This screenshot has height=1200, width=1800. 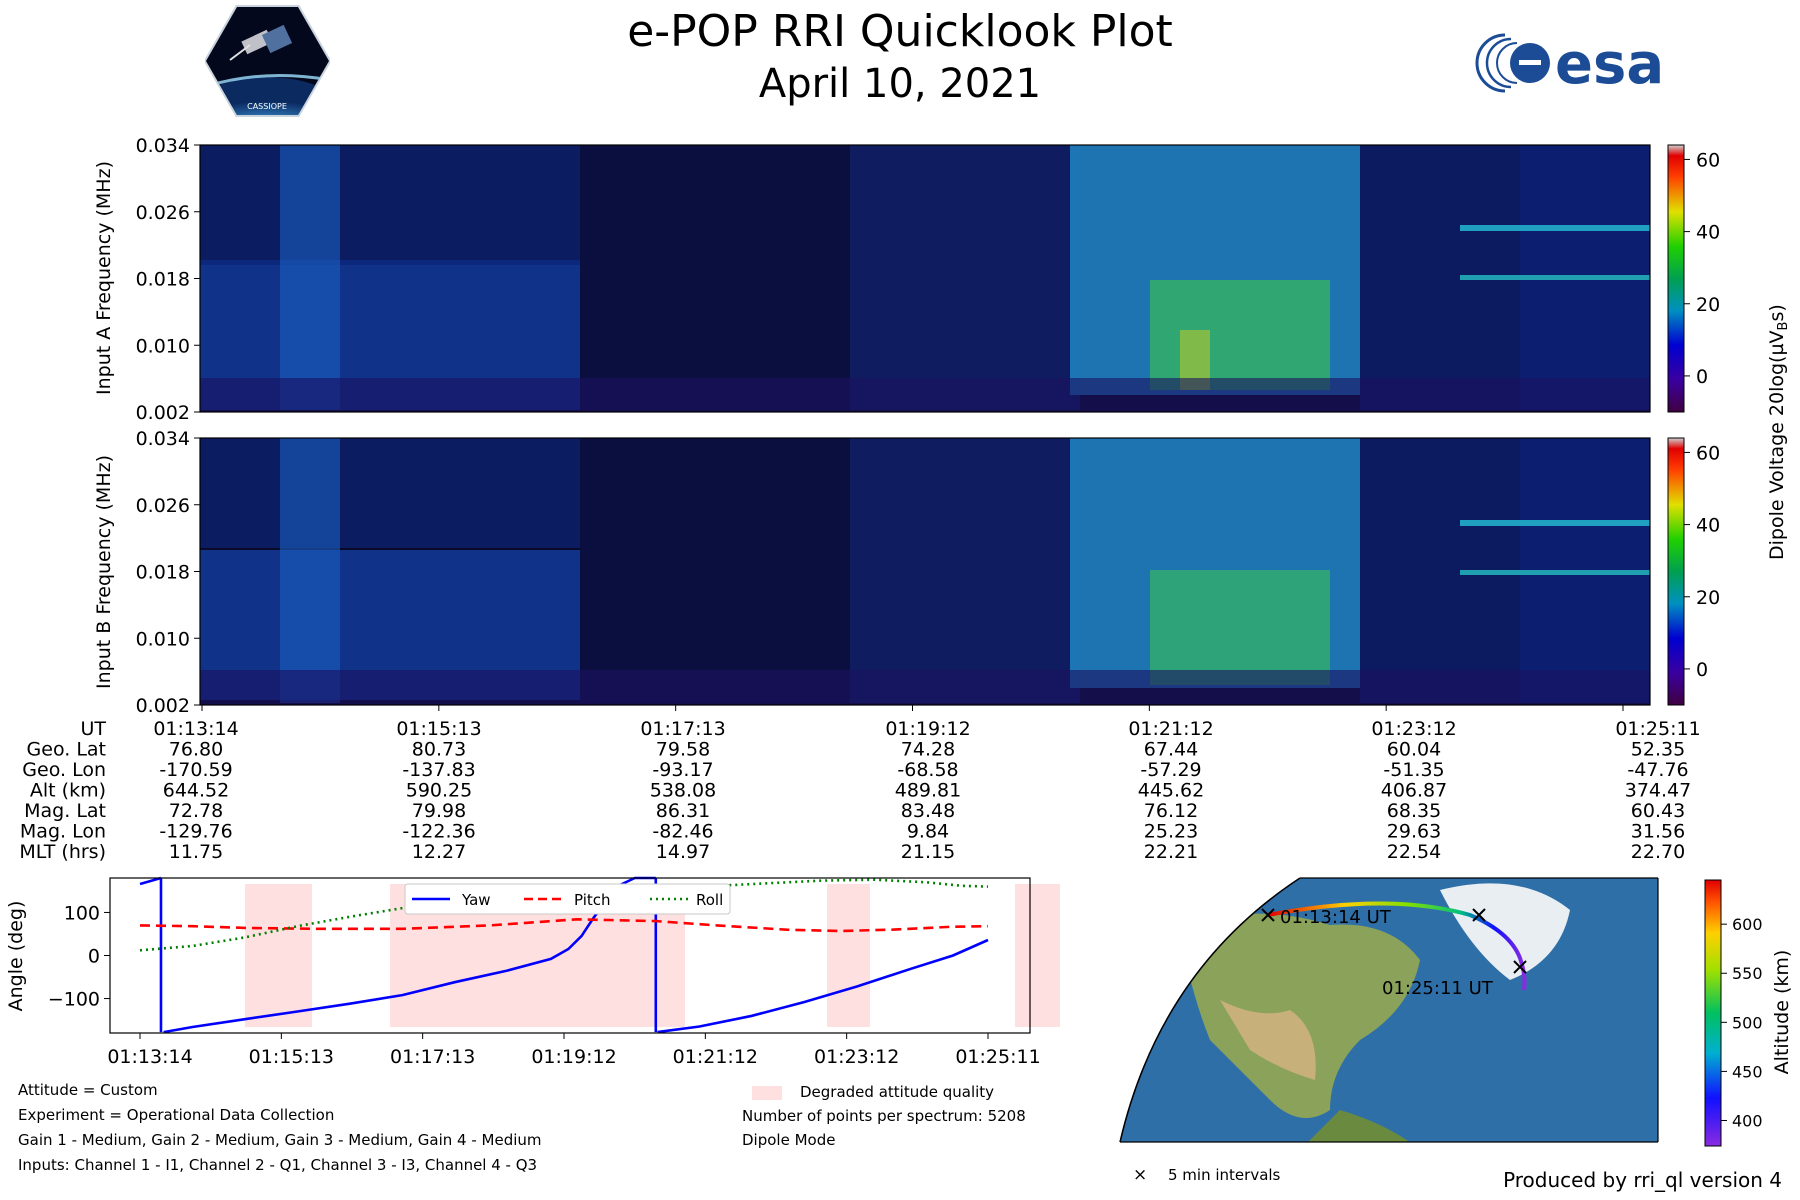 What do you see at coordinates (94, 957) in the screenshot?
I see `attitude-ytick-label: 0` at bounding box center [94, 957].